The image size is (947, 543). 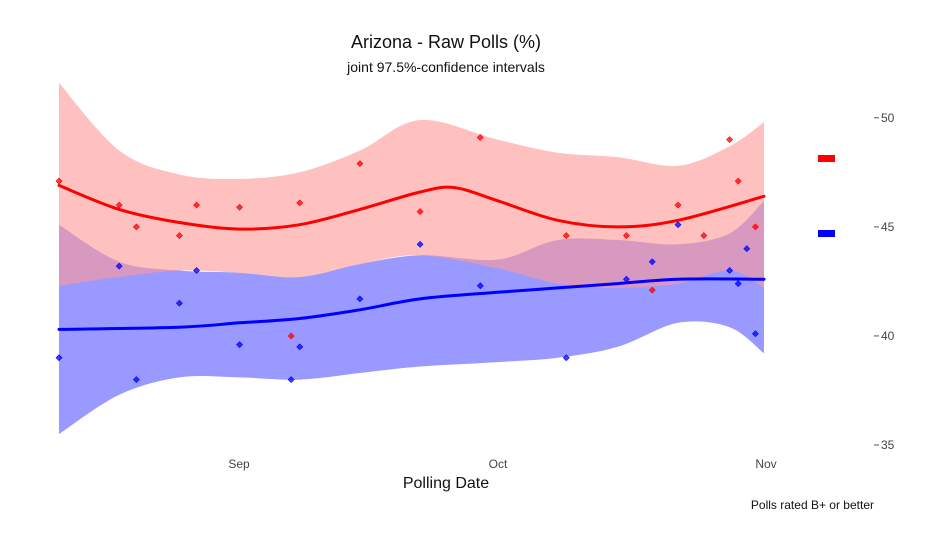 What do you see at coordinates (888, 445) in the screenshot?
I see `y-tick-label: 35` at bounding box center [888, 445].